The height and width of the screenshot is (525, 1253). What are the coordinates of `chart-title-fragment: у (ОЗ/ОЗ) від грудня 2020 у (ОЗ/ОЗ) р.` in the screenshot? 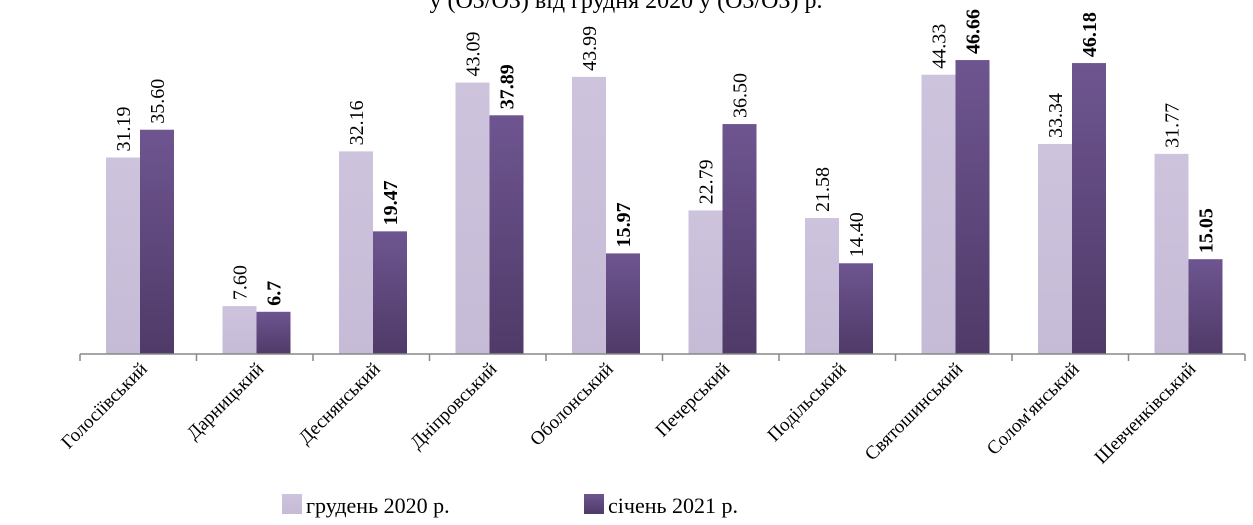 It's located at (625, 7).